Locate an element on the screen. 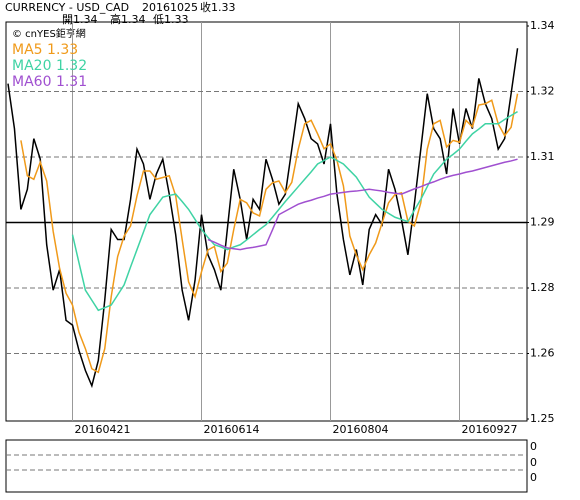  legend-entry: MA20 1.32 is located at coordinates (49, 66).